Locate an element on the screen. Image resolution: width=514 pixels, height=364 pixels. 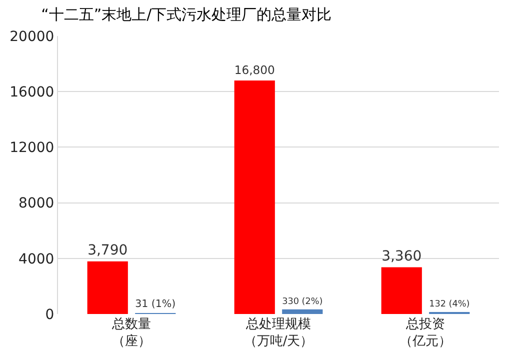
x-tick-label: 总处理规模（万吨/天） is located at coordinates (279, 333).